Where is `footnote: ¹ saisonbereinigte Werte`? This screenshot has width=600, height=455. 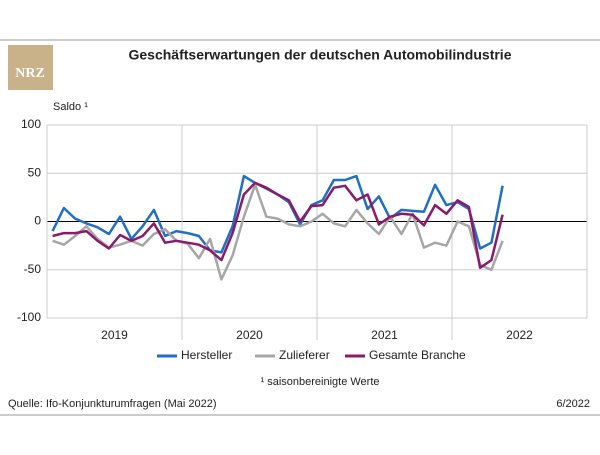 footnote: ¹ saisonbereinigte Werte is located at coordinates (319, 382).